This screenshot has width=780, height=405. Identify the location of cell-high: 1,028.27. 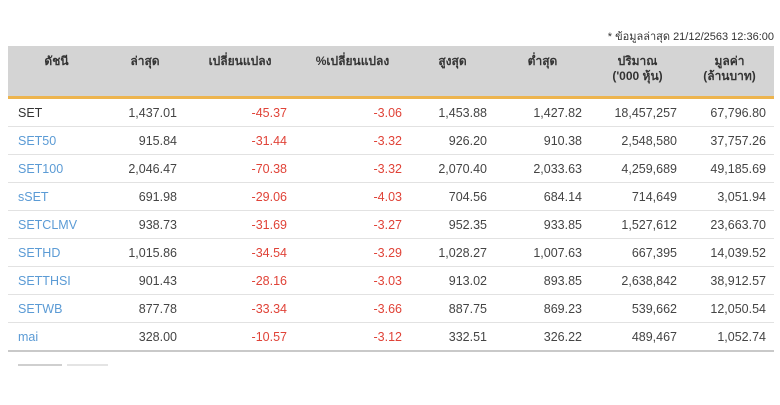
(452, 252).